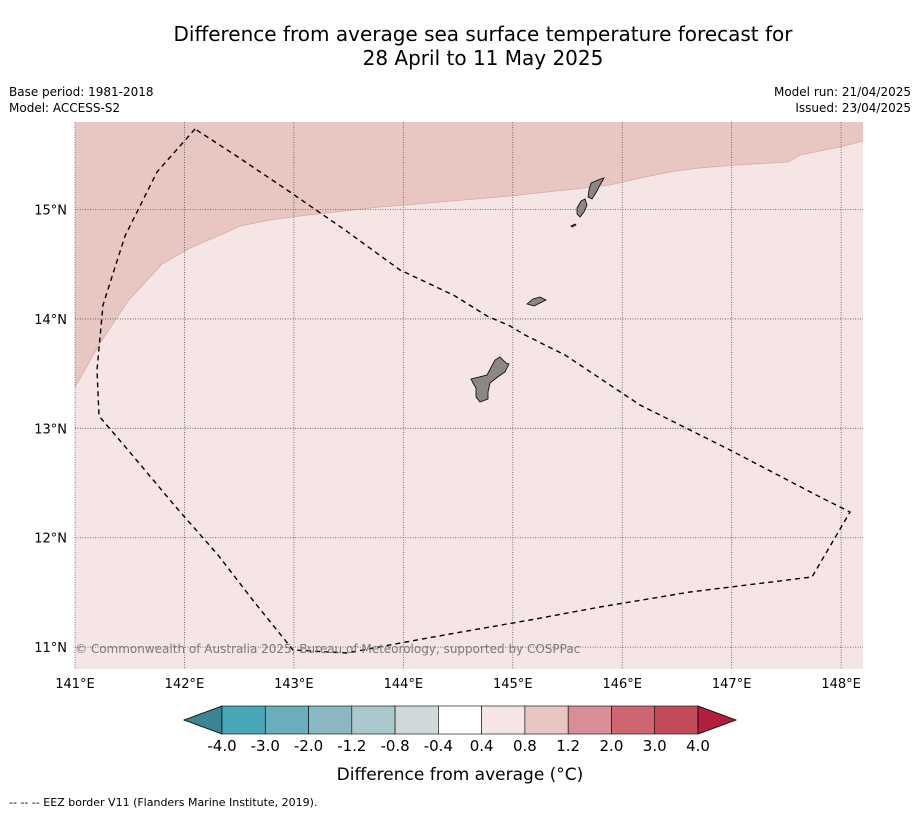  I want to click on island-guam, so click(490, 379).